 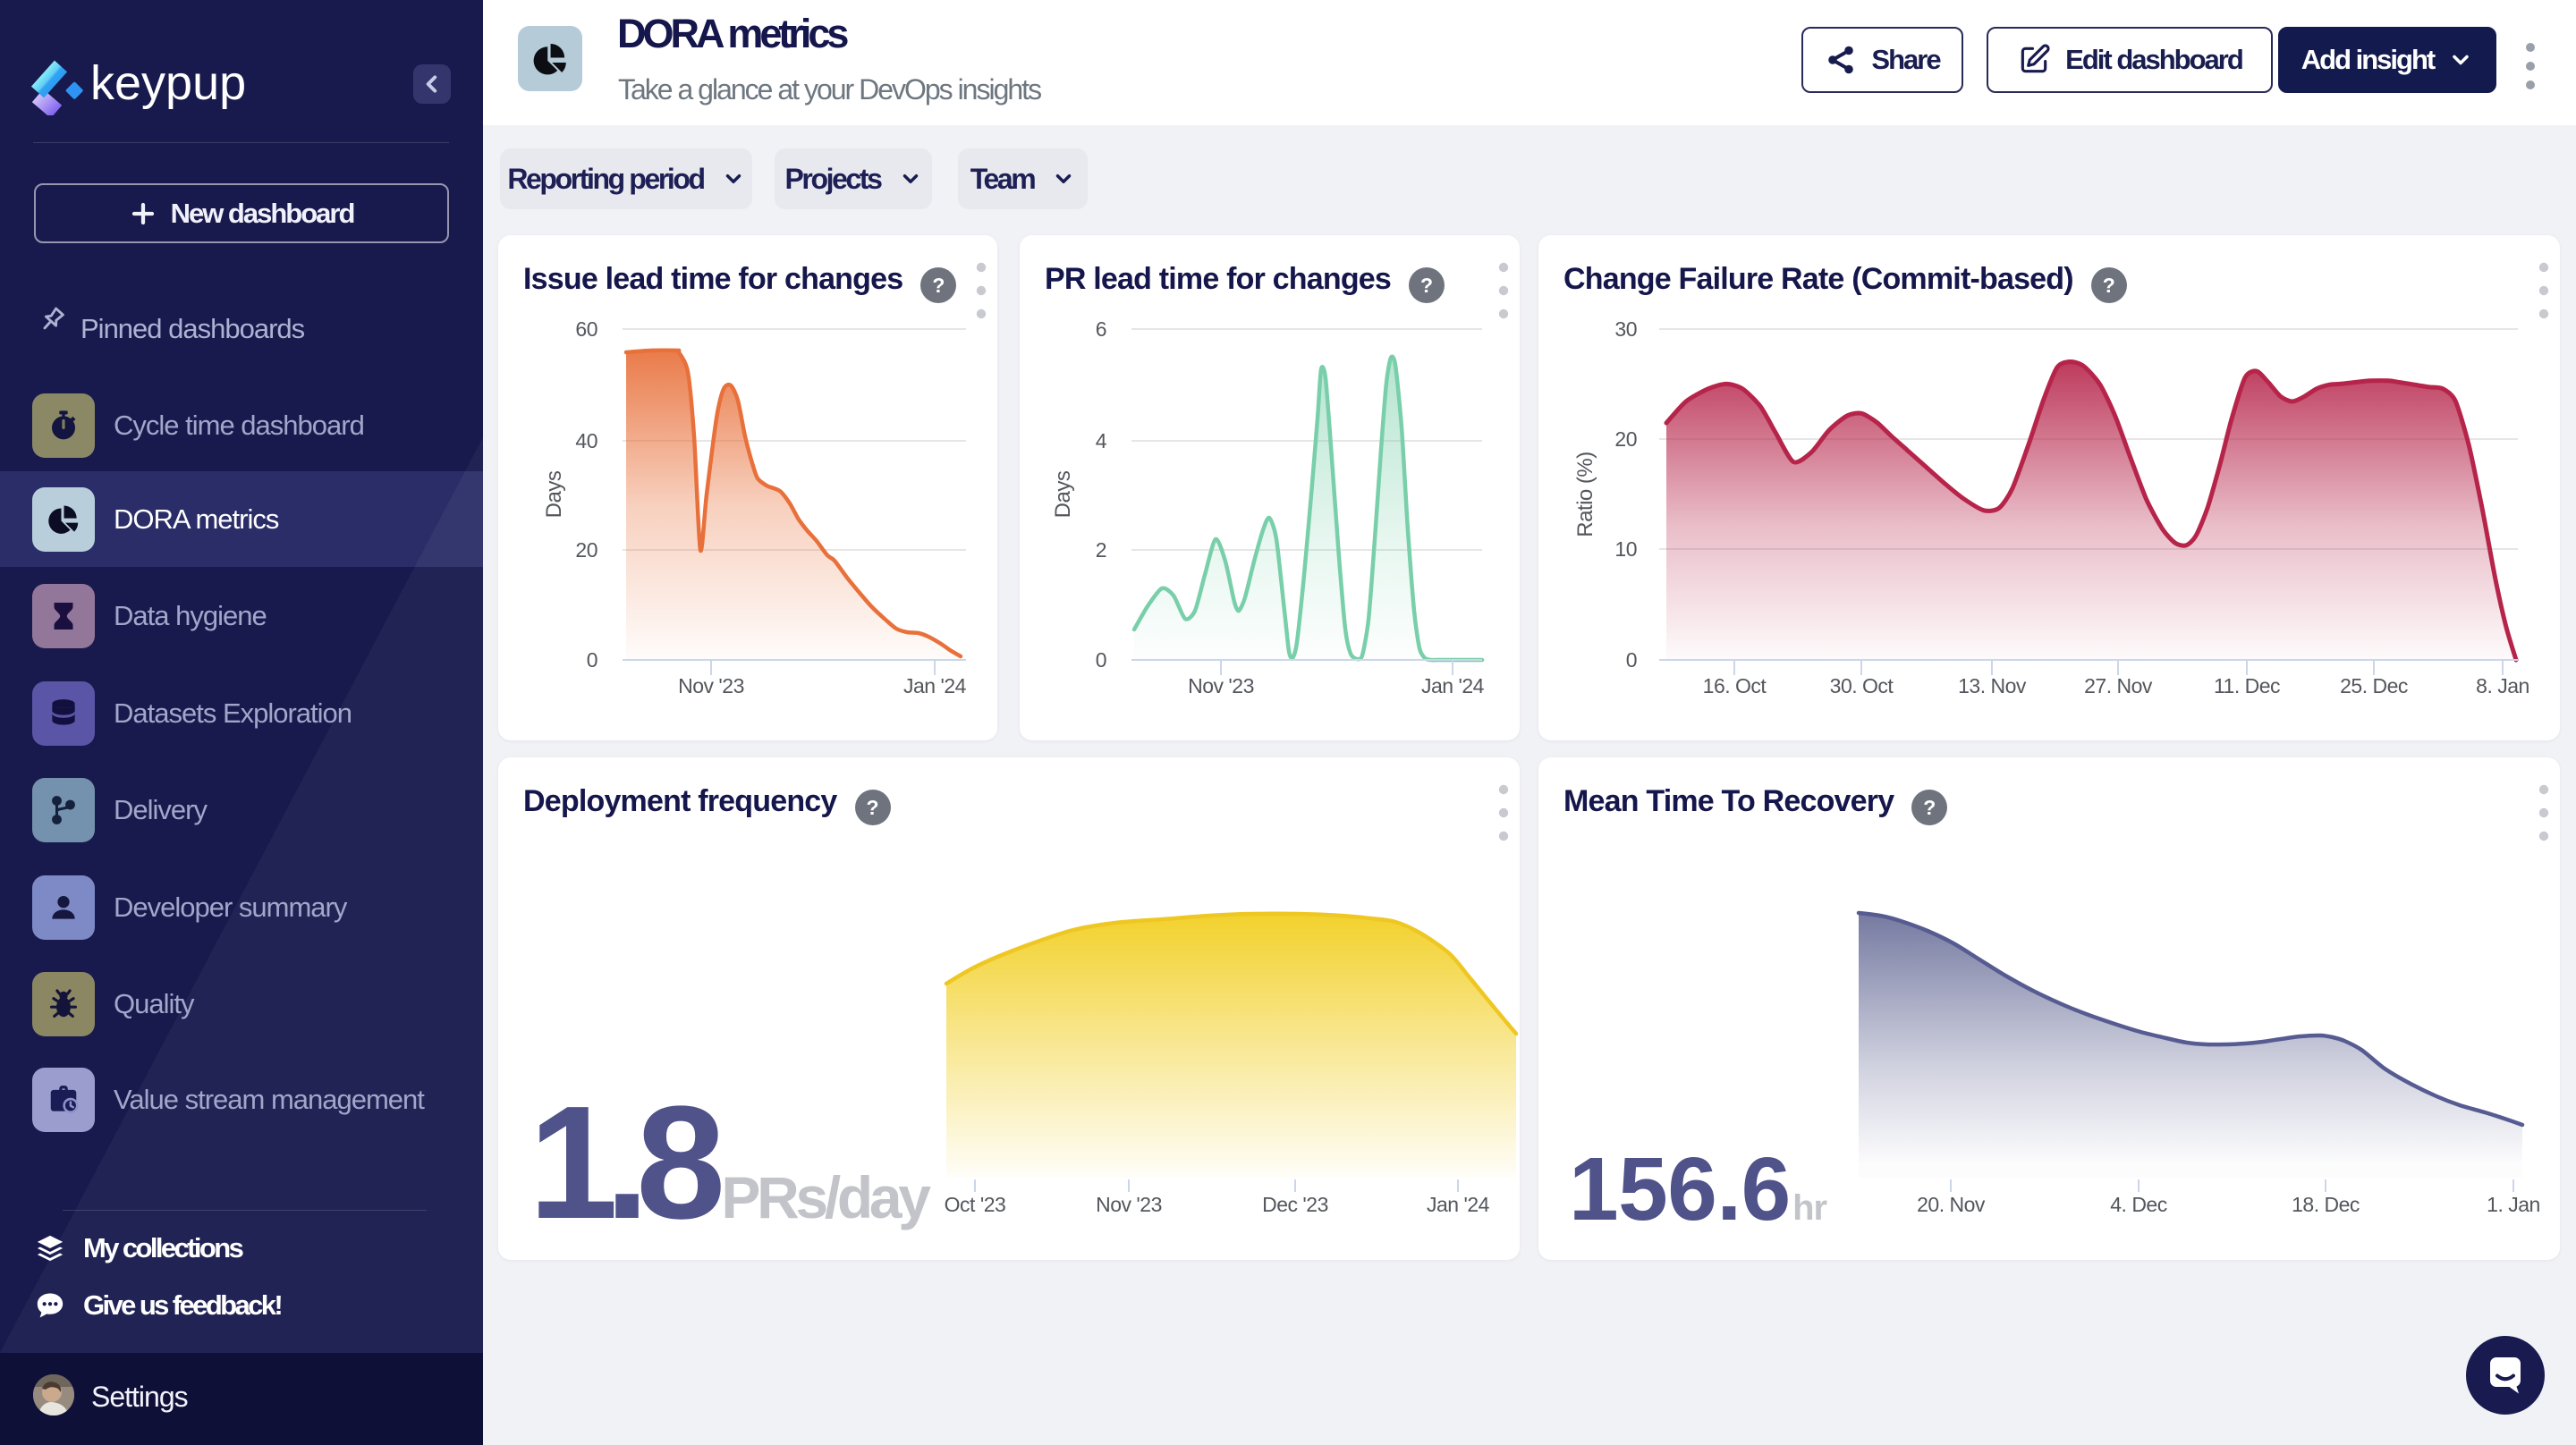 I want to click on svg-text: 60, so click(x=586, y=329).